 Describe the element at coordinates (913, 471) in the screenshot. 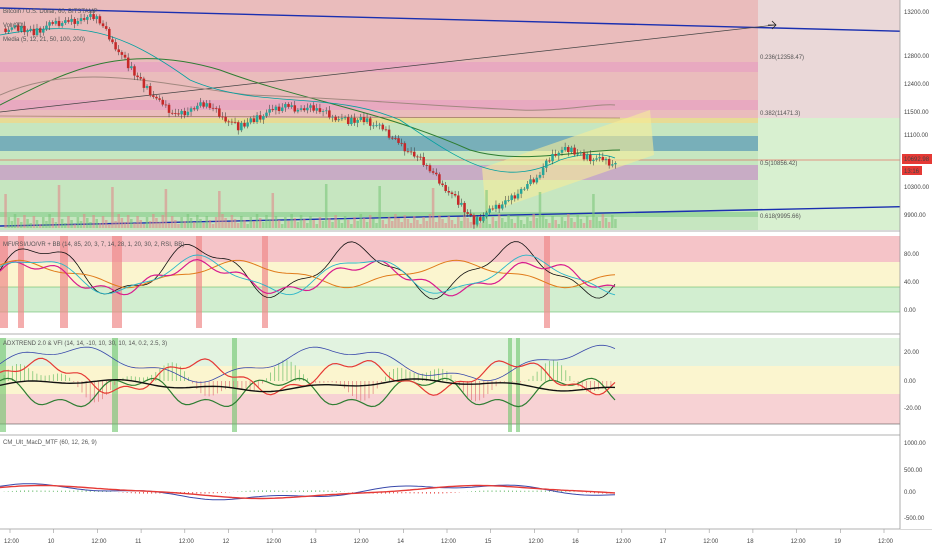

I see `y-tick-label: 500.00` at that location.